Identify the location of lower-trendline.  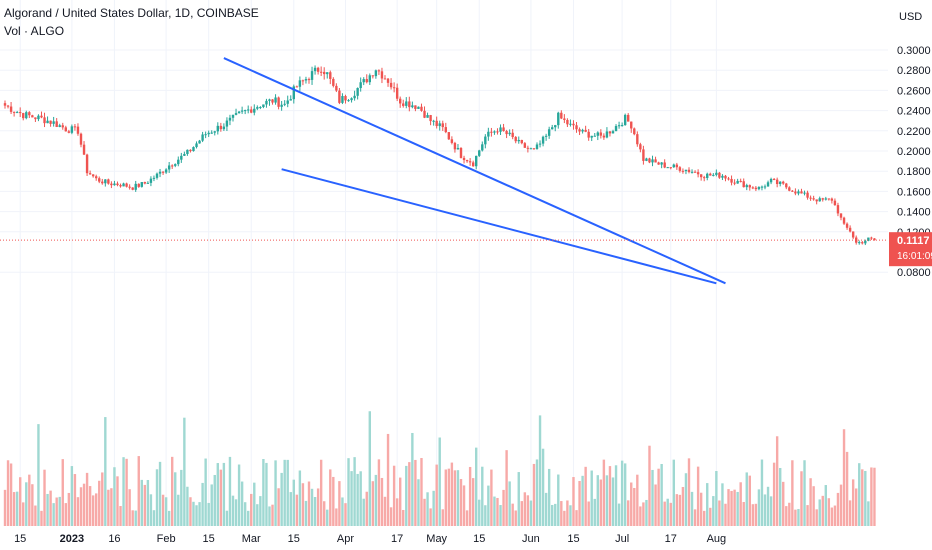
(499, 226).